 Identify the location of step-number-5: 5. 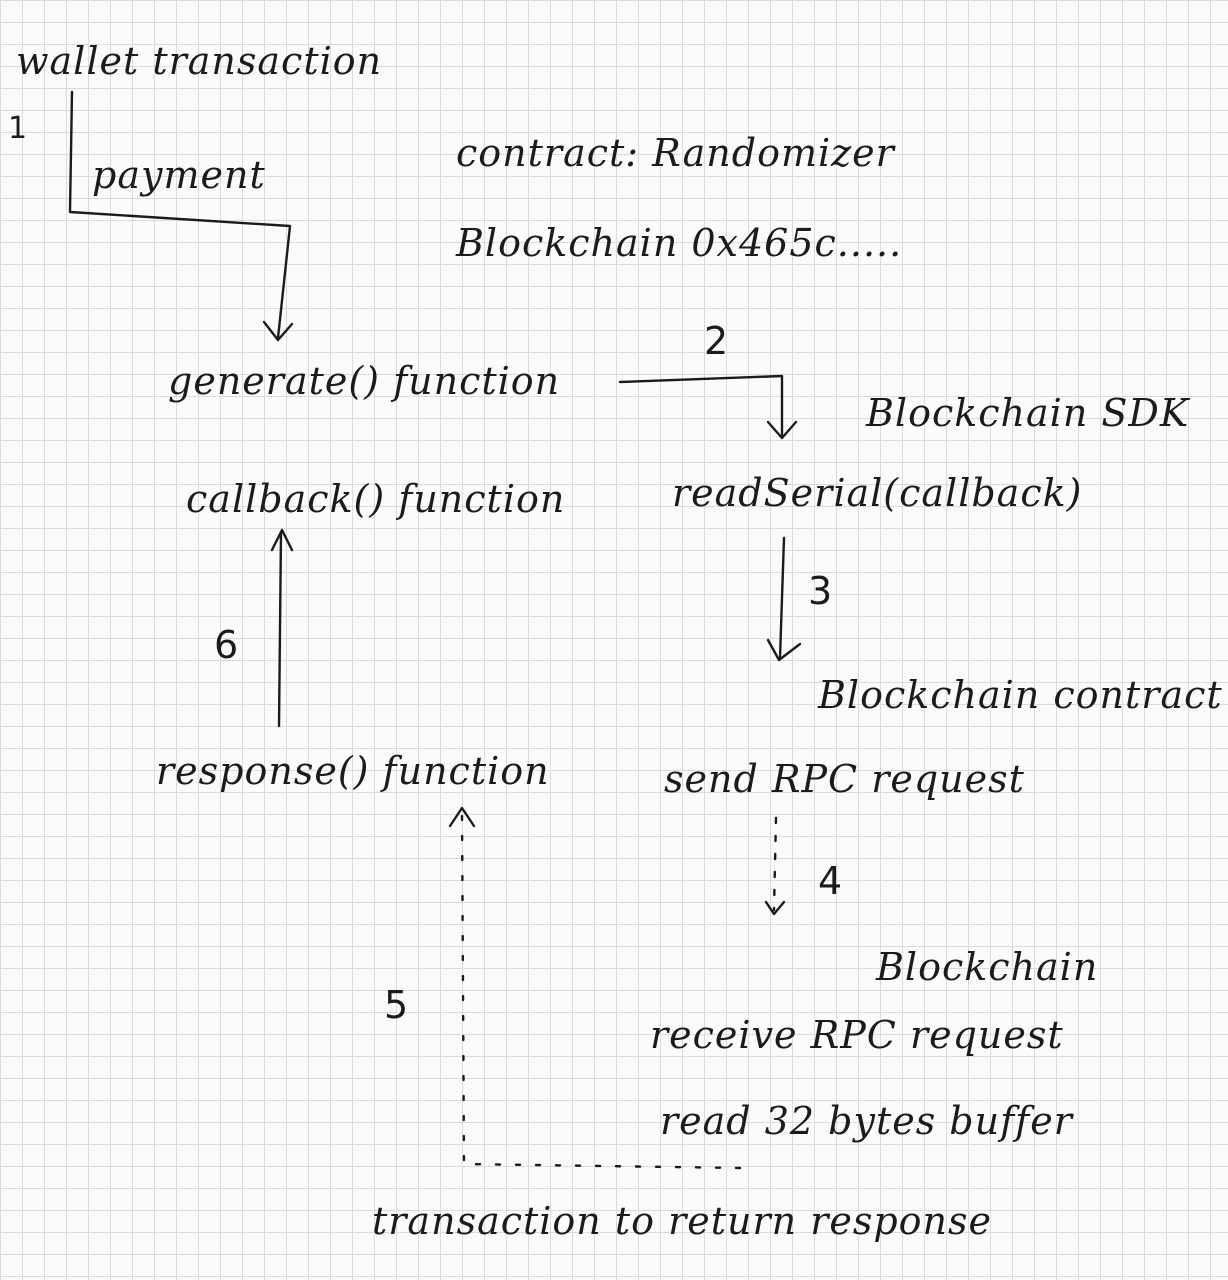
(396, 1005).